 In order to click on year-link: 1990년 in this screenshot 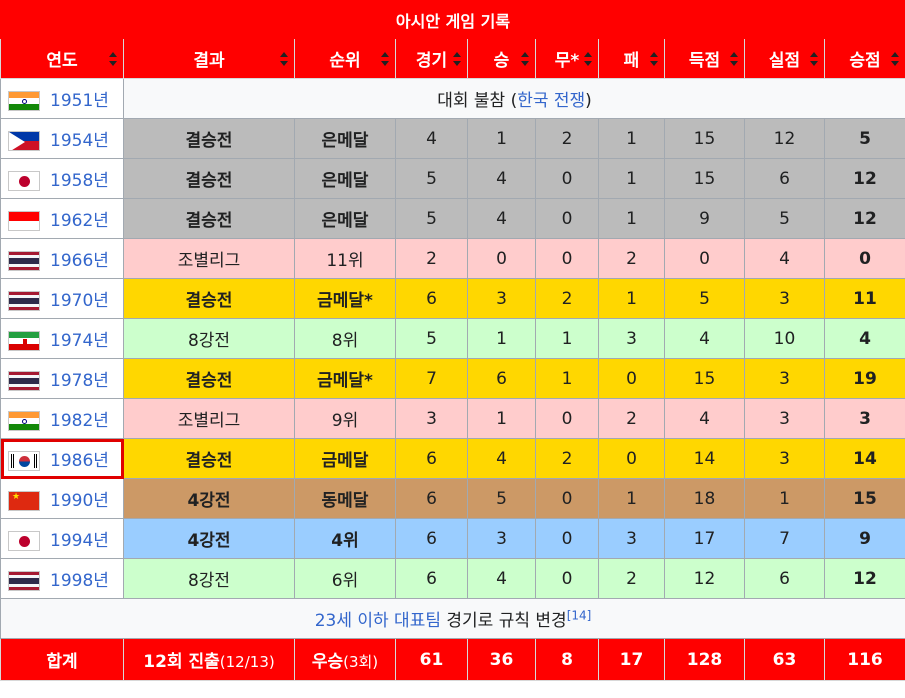, I will do `click(79, 501)`.